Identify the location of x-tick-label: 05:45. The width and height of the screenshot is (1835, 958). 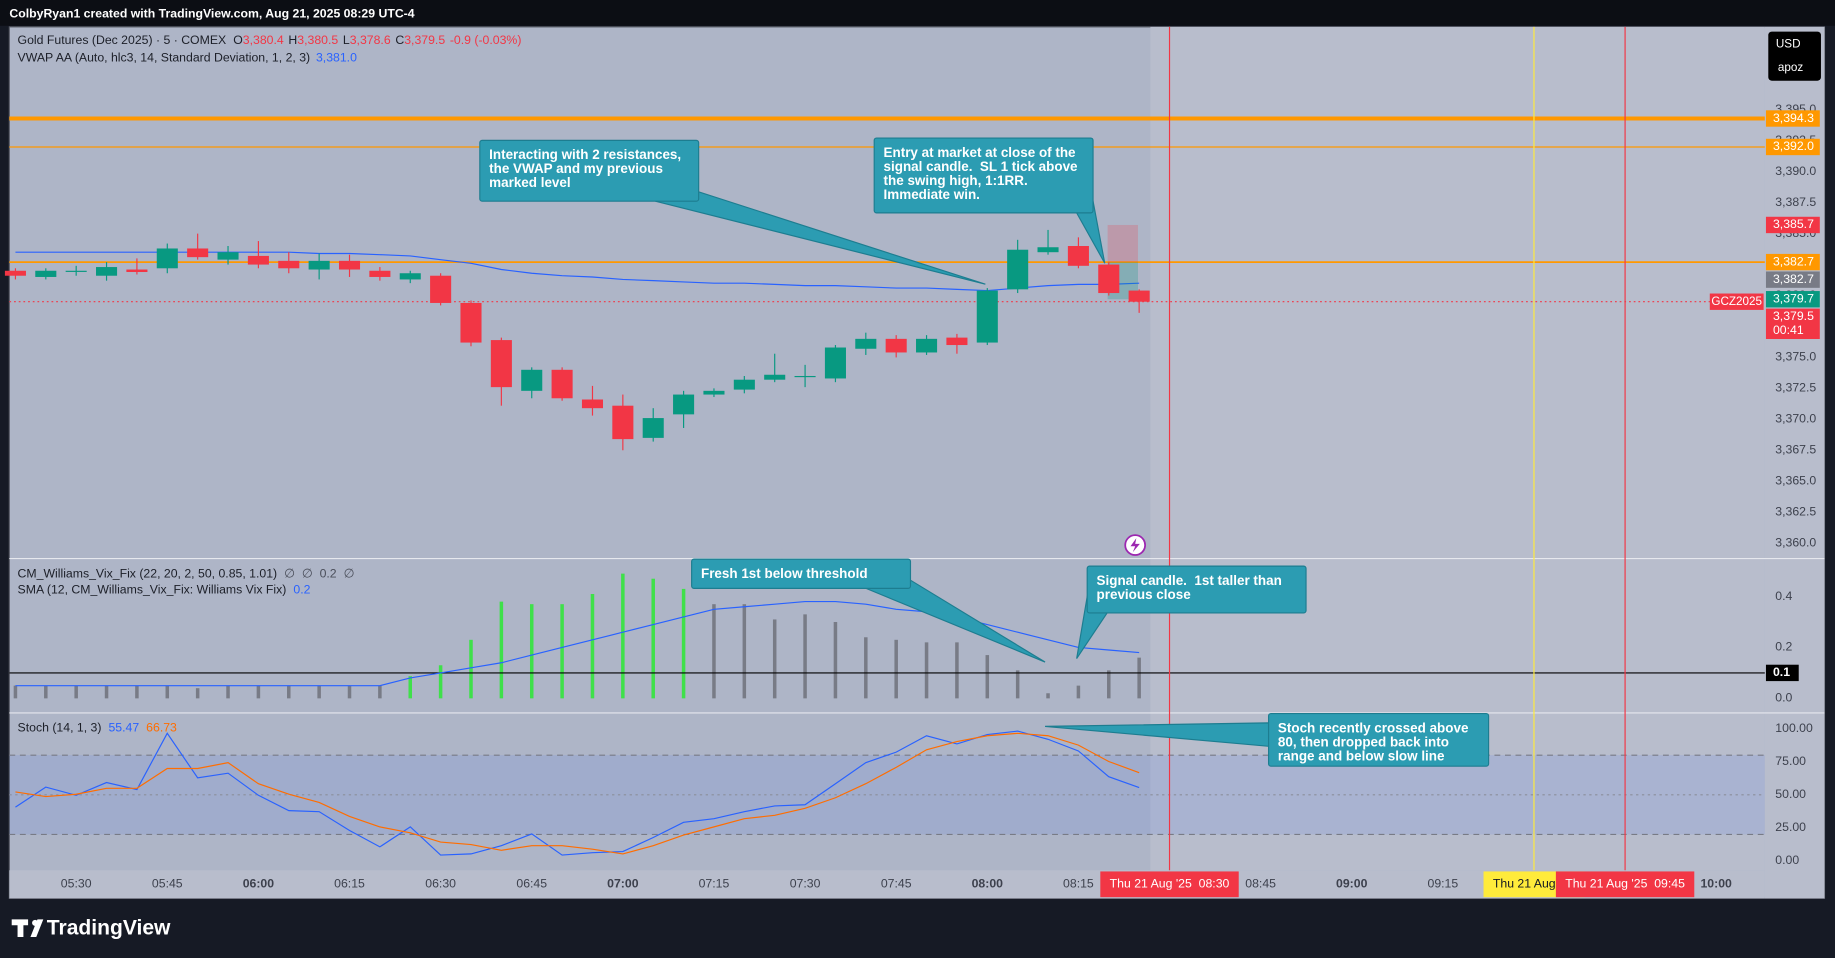
(167, 884).